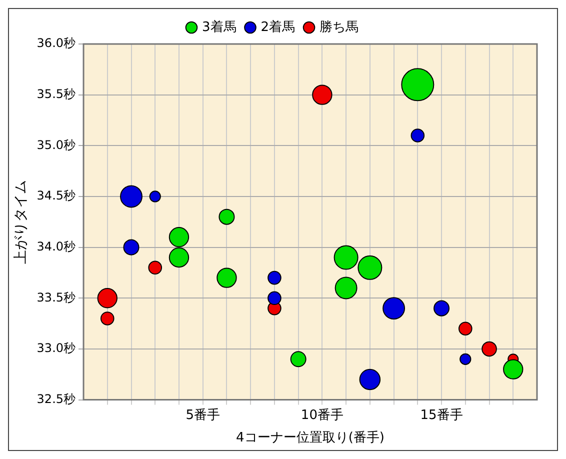 The height and width of the screenshot is (459, 566). What do you see at coordinates (322, 415) in the screenshot?
I see `x-tick-label: 10番手` at bounding box center [322, 415].